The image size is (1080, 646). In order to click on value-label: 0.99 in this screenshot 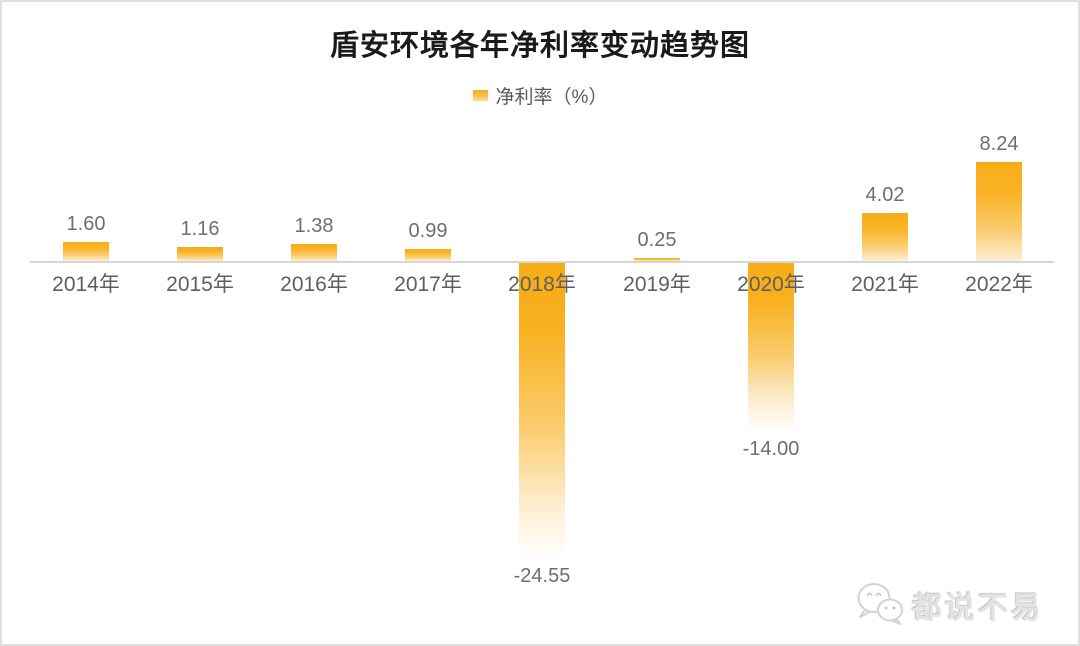, I will do `click(428, 231)`.